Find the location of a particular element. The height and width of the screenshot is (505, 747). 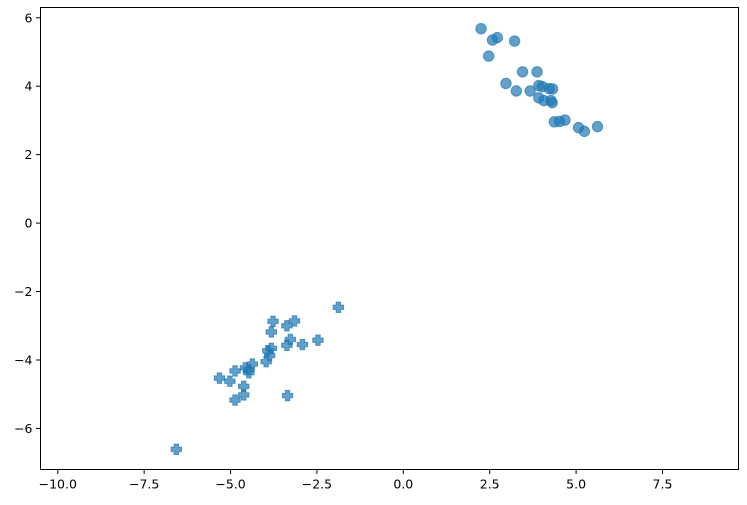

y-tick-label: −4 is located at coordinates (23, 359).